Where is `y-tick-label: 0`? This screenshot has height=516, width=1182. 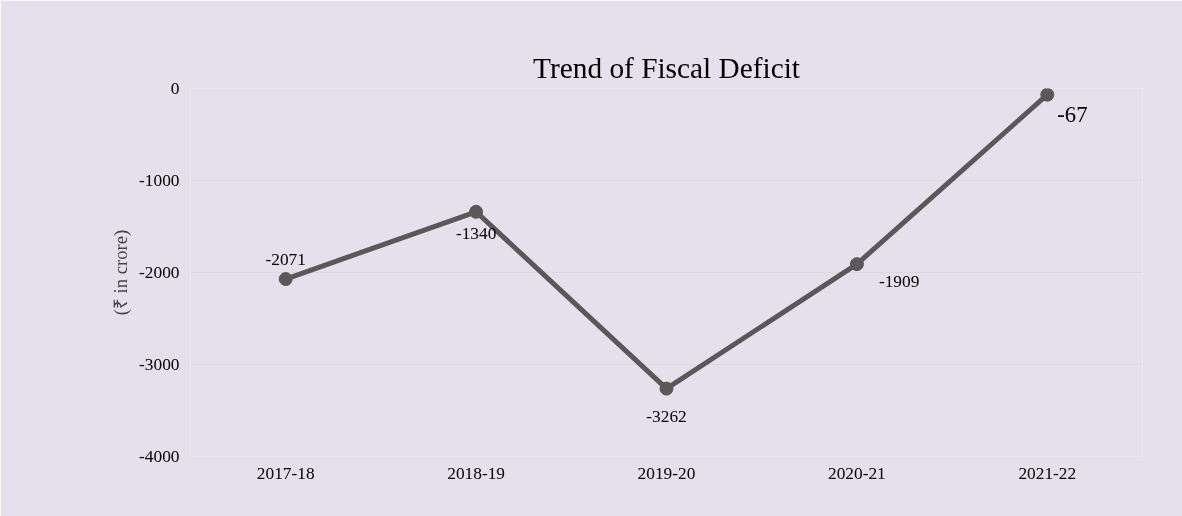
y-tick-label: 0 is located at coordinates (175, 88).